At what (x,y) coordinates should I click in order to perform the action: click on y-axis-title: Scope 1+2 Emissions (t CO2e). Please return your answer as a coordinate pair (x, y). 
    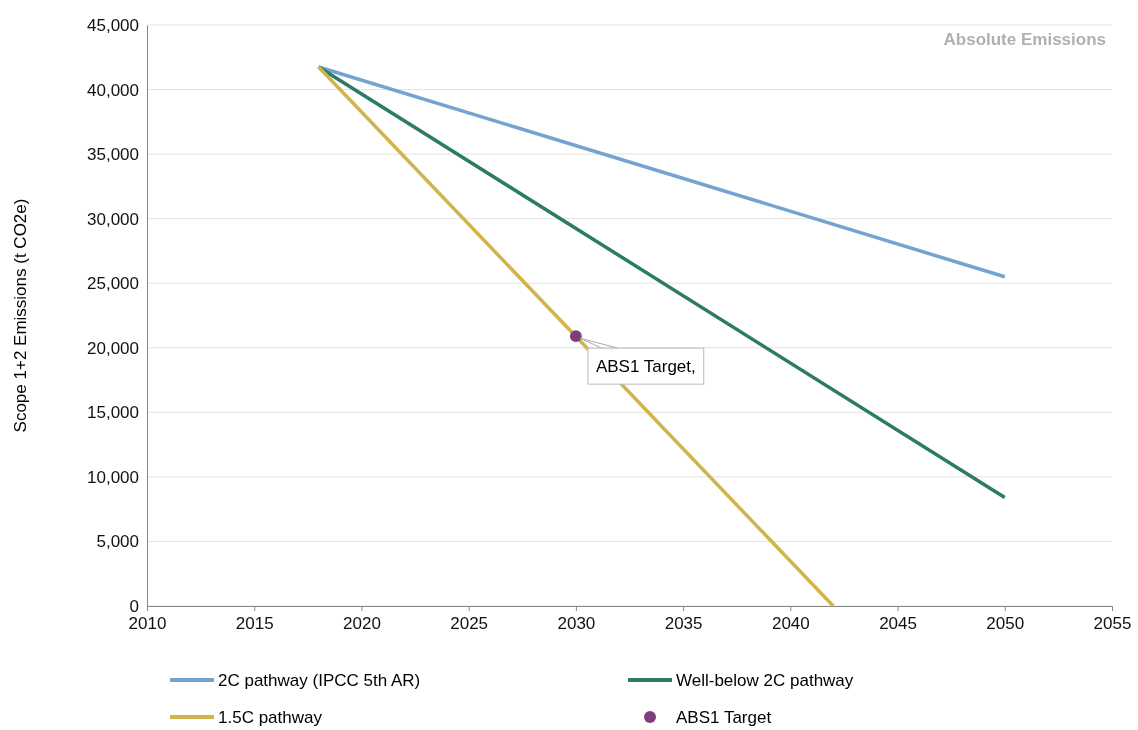
    Looking at the image, I should click on (20, 315).